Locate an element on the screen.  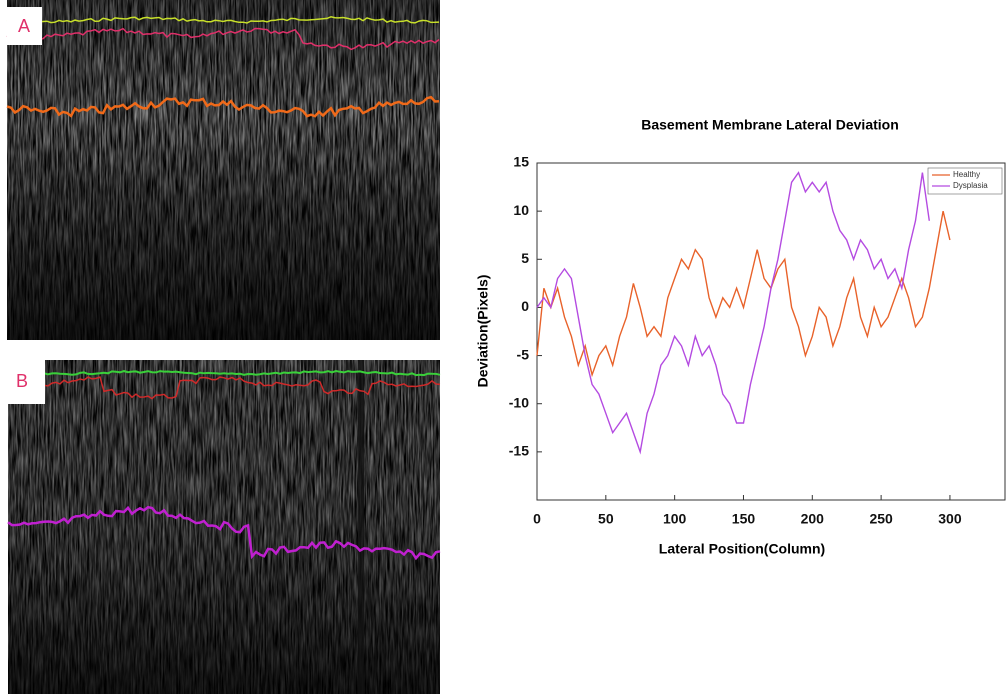
panel-label: A is located at coordinates (24, 26).